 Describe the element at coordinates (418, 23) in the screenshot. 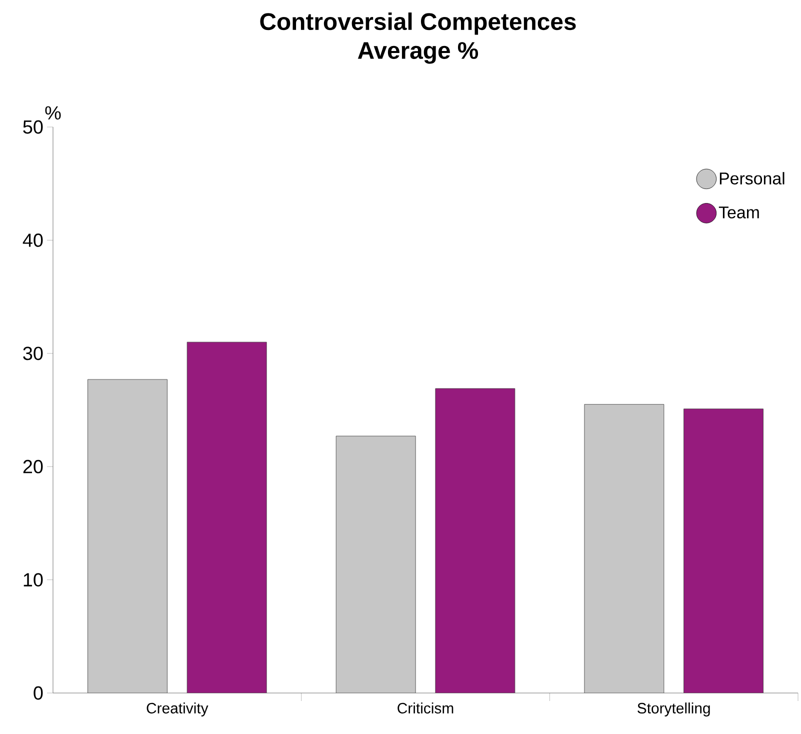

I see `chart-title: Controversial Competences` at that location.